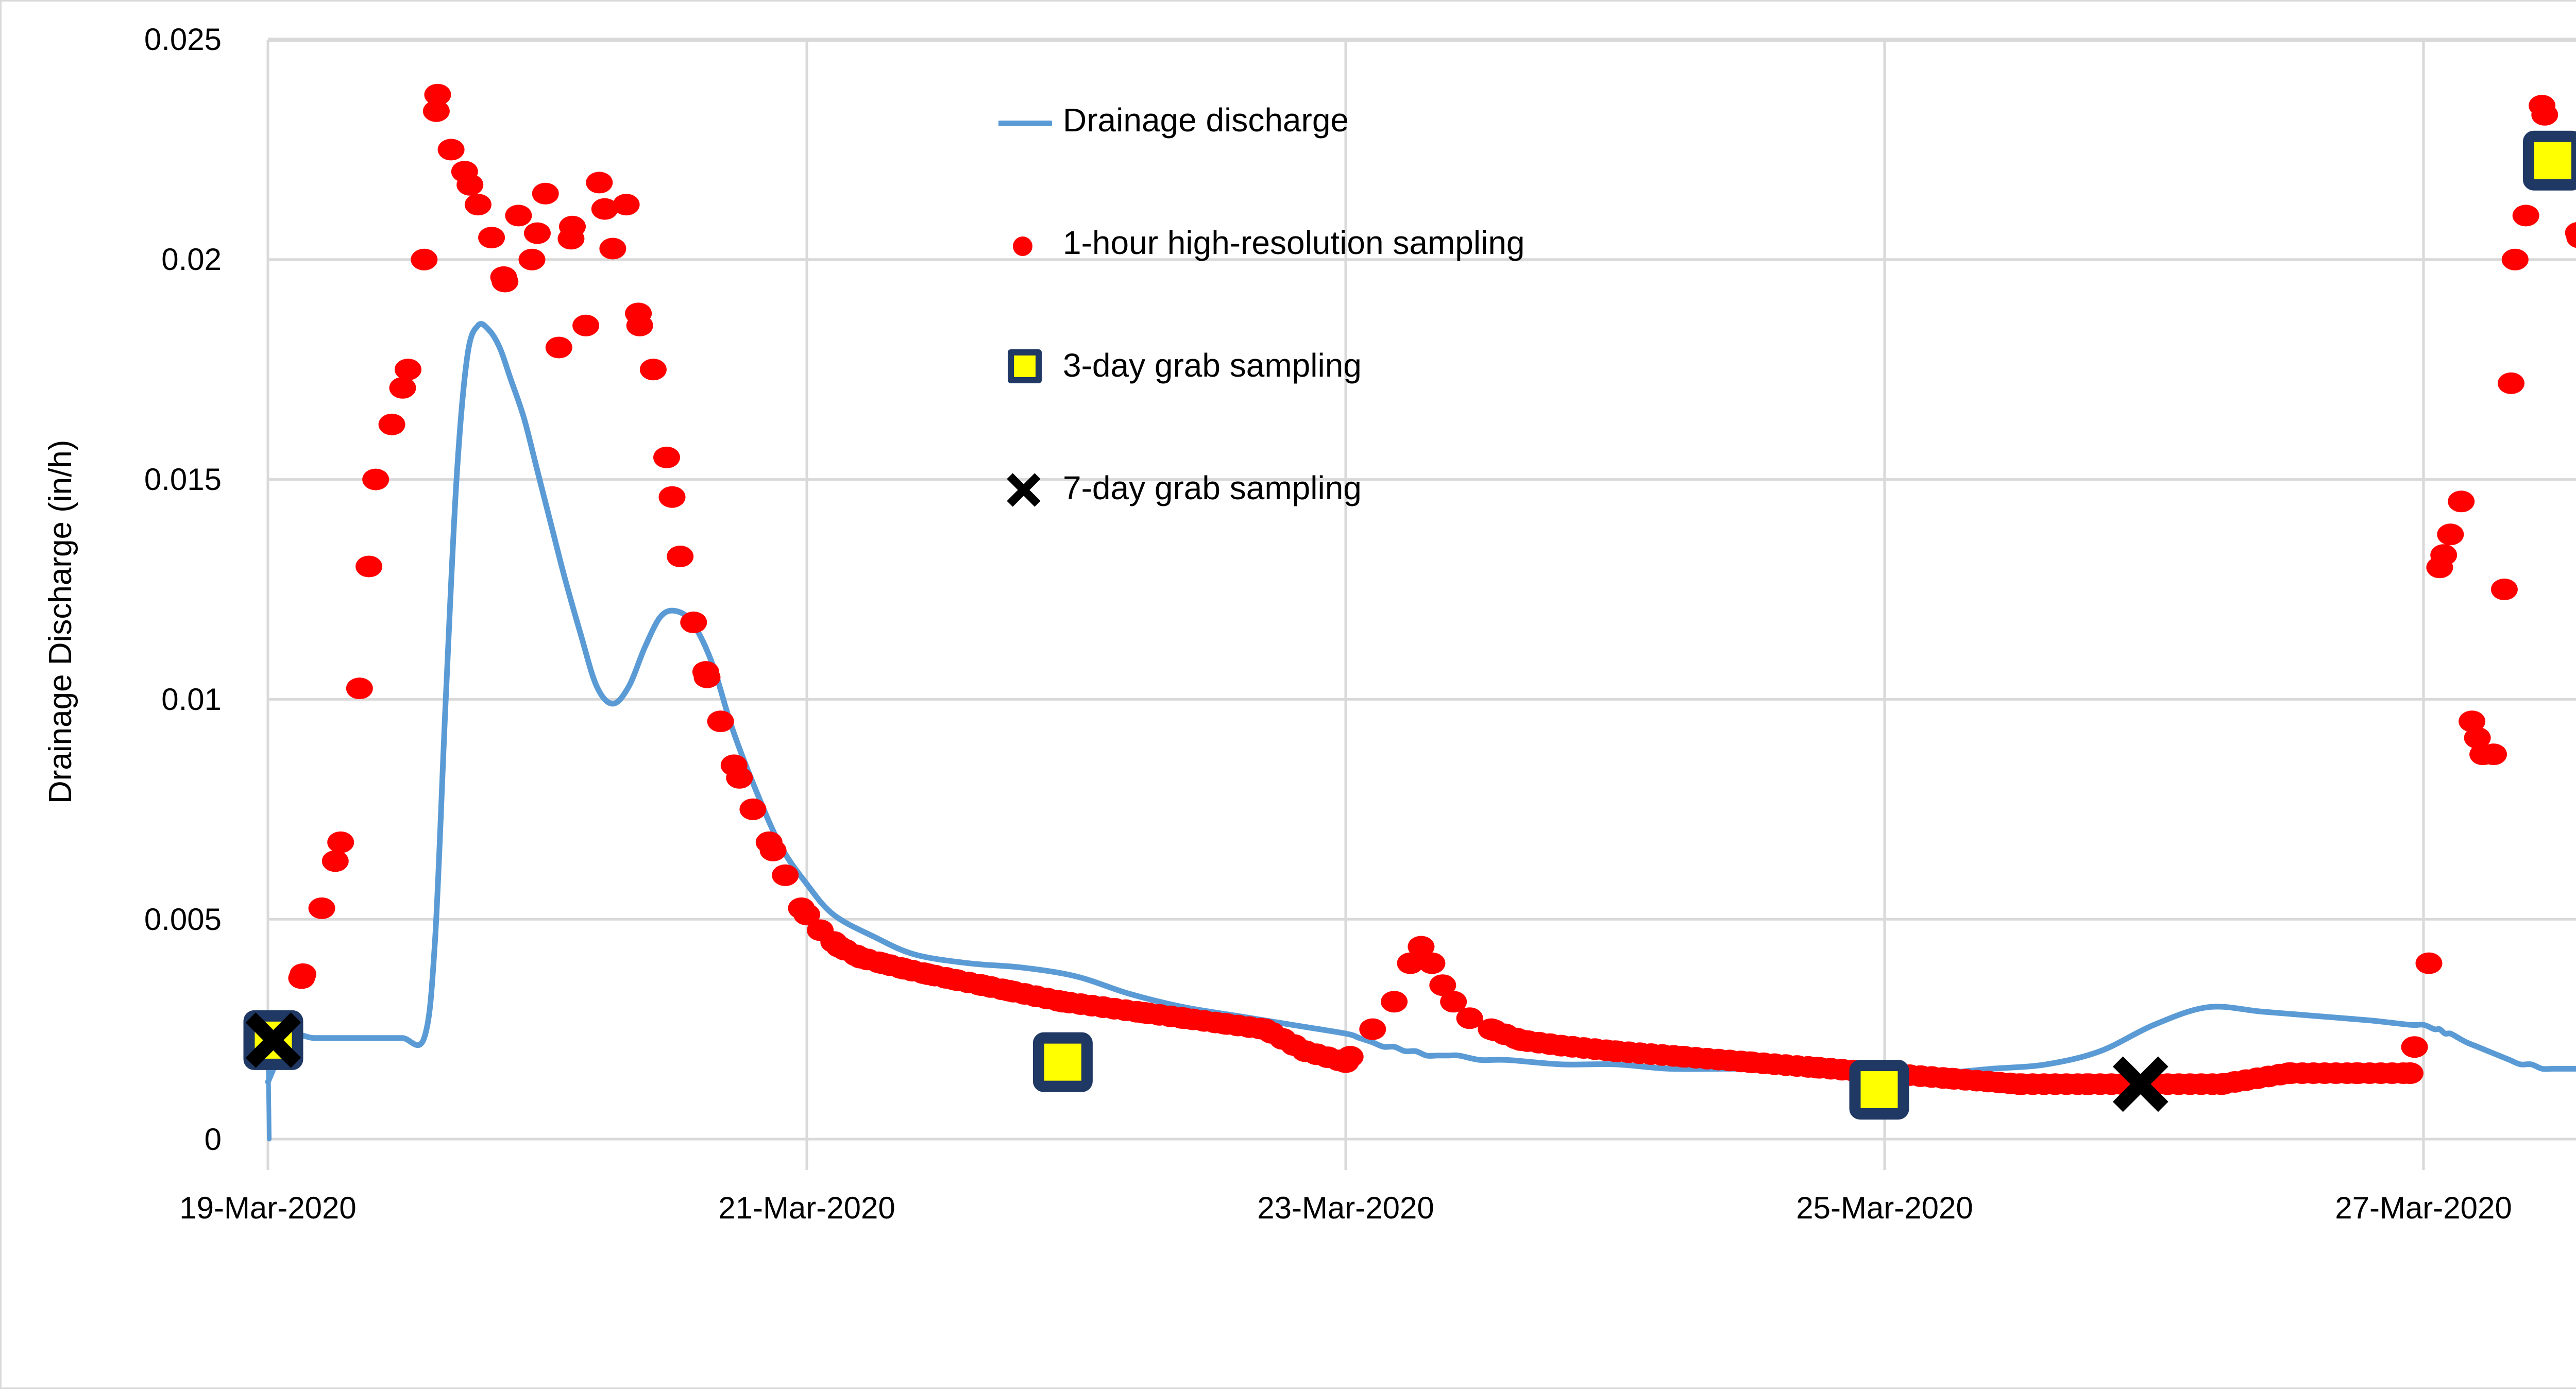  I want to click on left-axis-title: Drainage Discharge (in/h), so click(60, 621).